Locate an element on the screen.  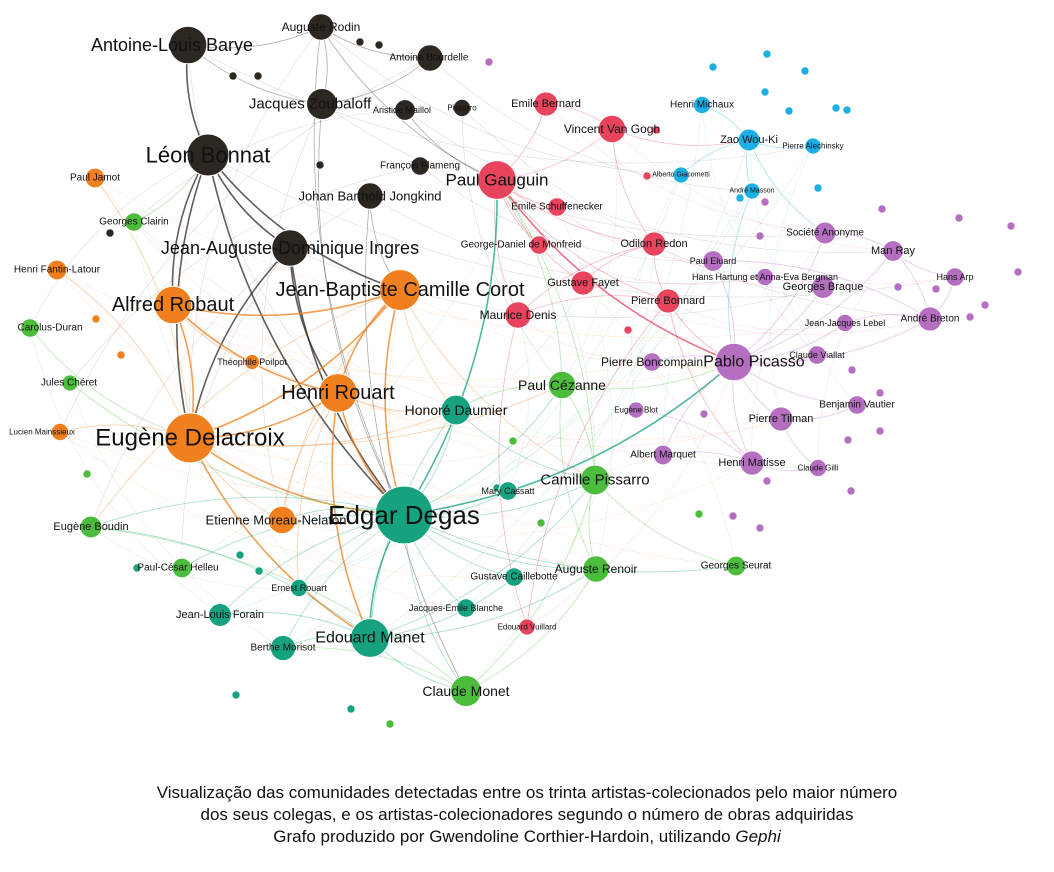
node-label-jules-cheret: Jules Chéret is located at coordinates (69, 383).